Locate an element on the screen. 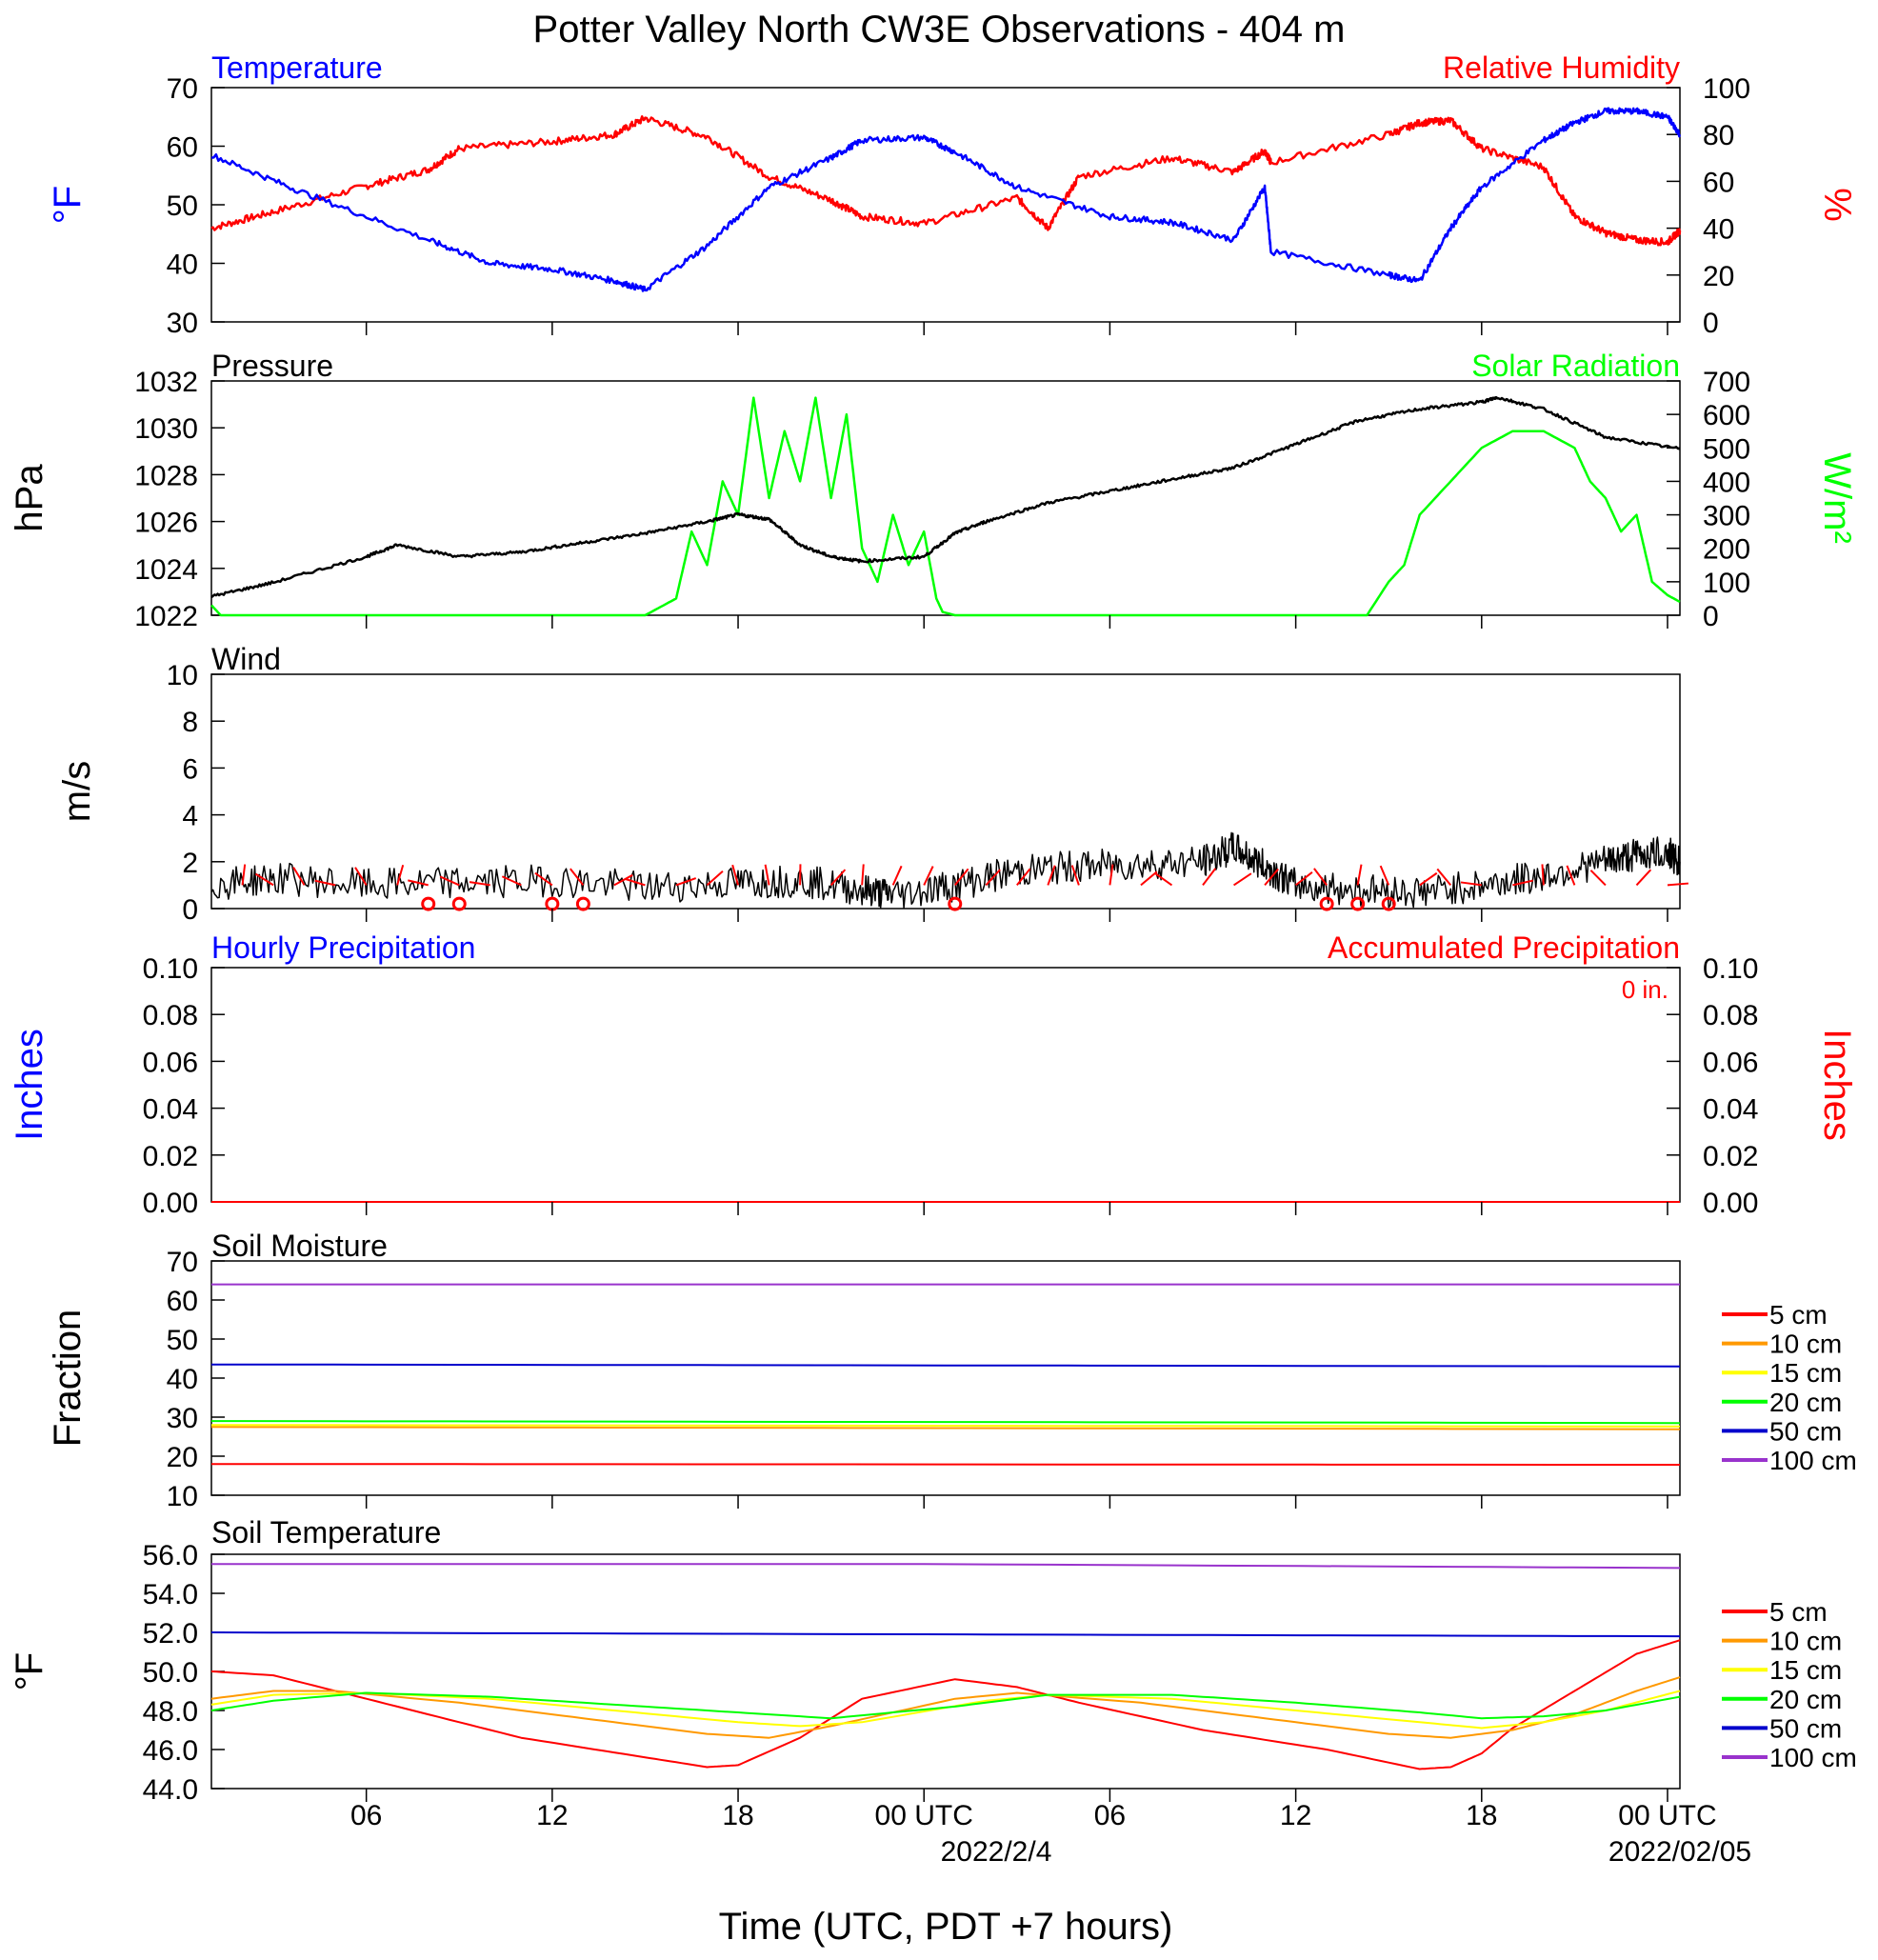 The width and height of the screenshot is (1878, 1960). soil-temp-line-10cm is located at coordinates (945, 1707).